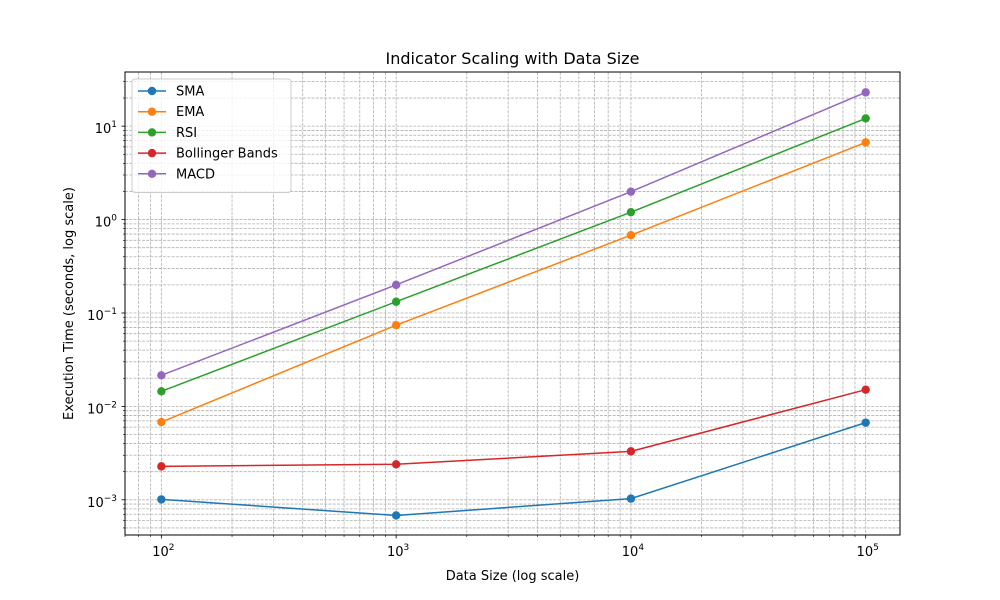 This screenshot has height=600, width=1000. I want to click on legend-label: Bollinger Bands, so click(227, 154).